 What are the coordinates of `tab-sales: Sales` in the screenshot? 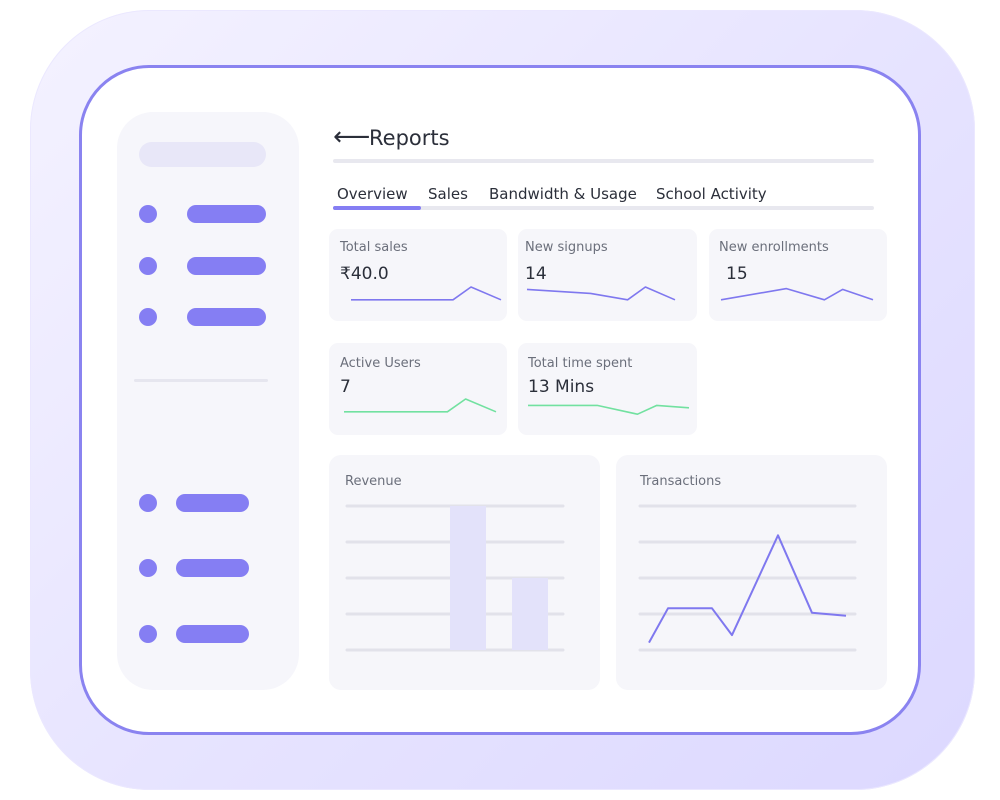 It's located at (448, 194).